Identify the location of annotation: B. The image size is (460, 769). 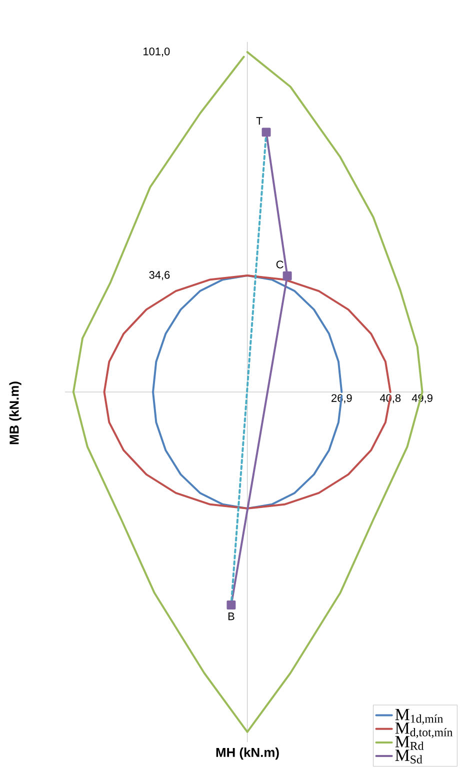
(231, 616).